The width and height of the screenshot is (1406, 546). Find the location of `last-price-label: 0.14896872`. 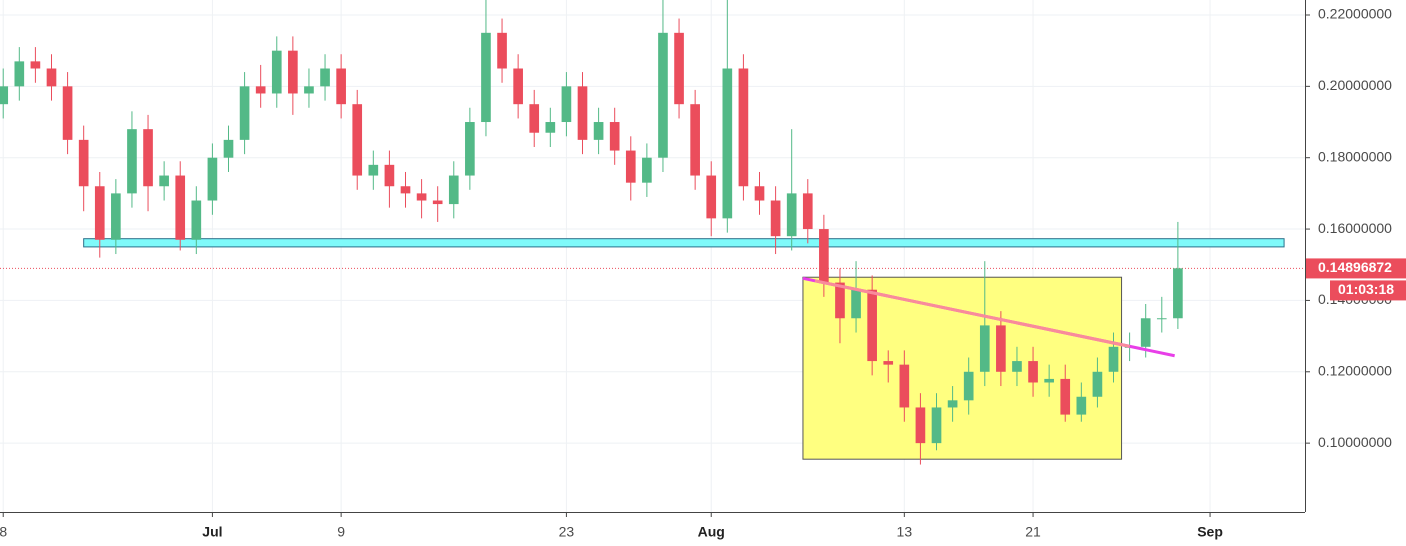

last-price-label: 0.14896872 is located at coordinates (1355, 267).